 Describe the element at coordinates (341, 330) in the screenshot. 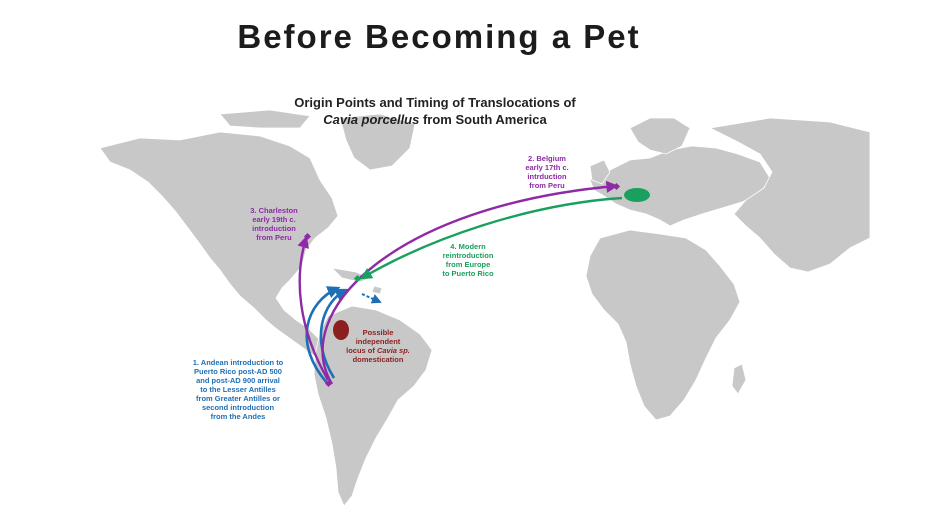

I see `domestication-locus-marker` at that location.